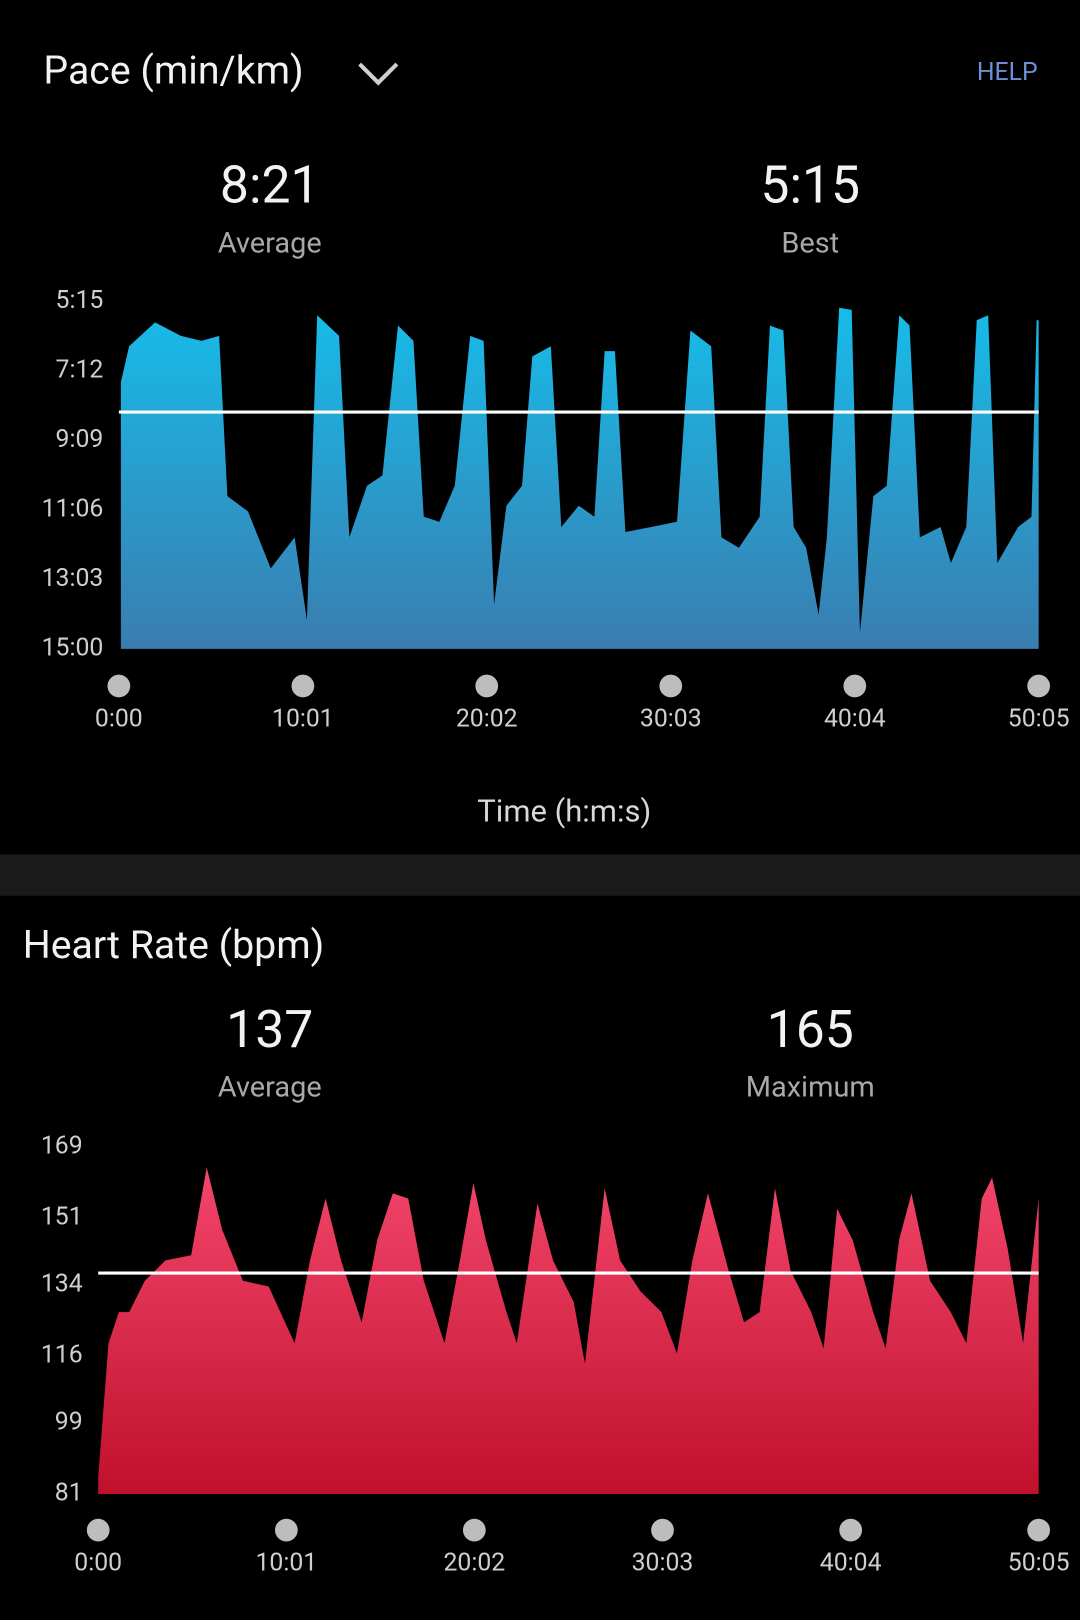 The image size is (1080, 1620). Describe the element at coordinates (810, 244) in the screenshot. I see `stat-label: Best` at that location.